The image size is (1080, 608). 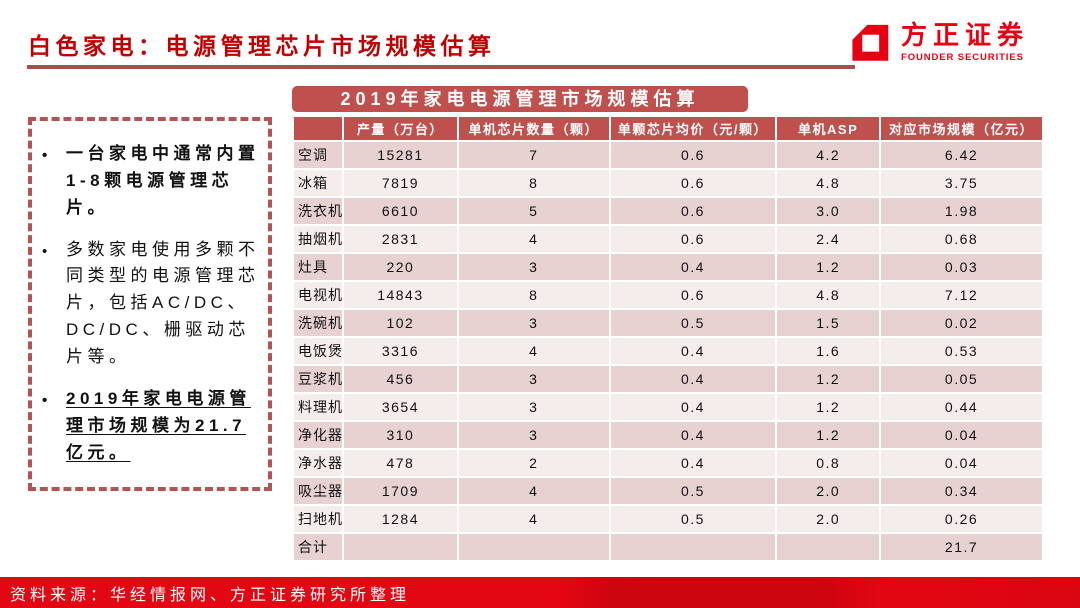 What do you see at coordinates (533, 463) in the screenshot?
I see `cell-value: 2` at bounding box center [533, 463].